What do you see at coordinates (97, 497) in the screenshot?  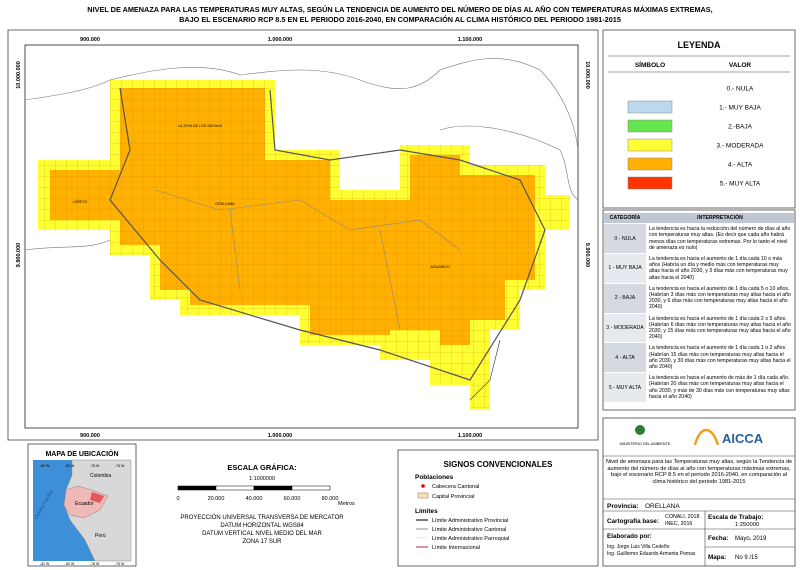 I see `study-area` at bounding box center [97, 497].